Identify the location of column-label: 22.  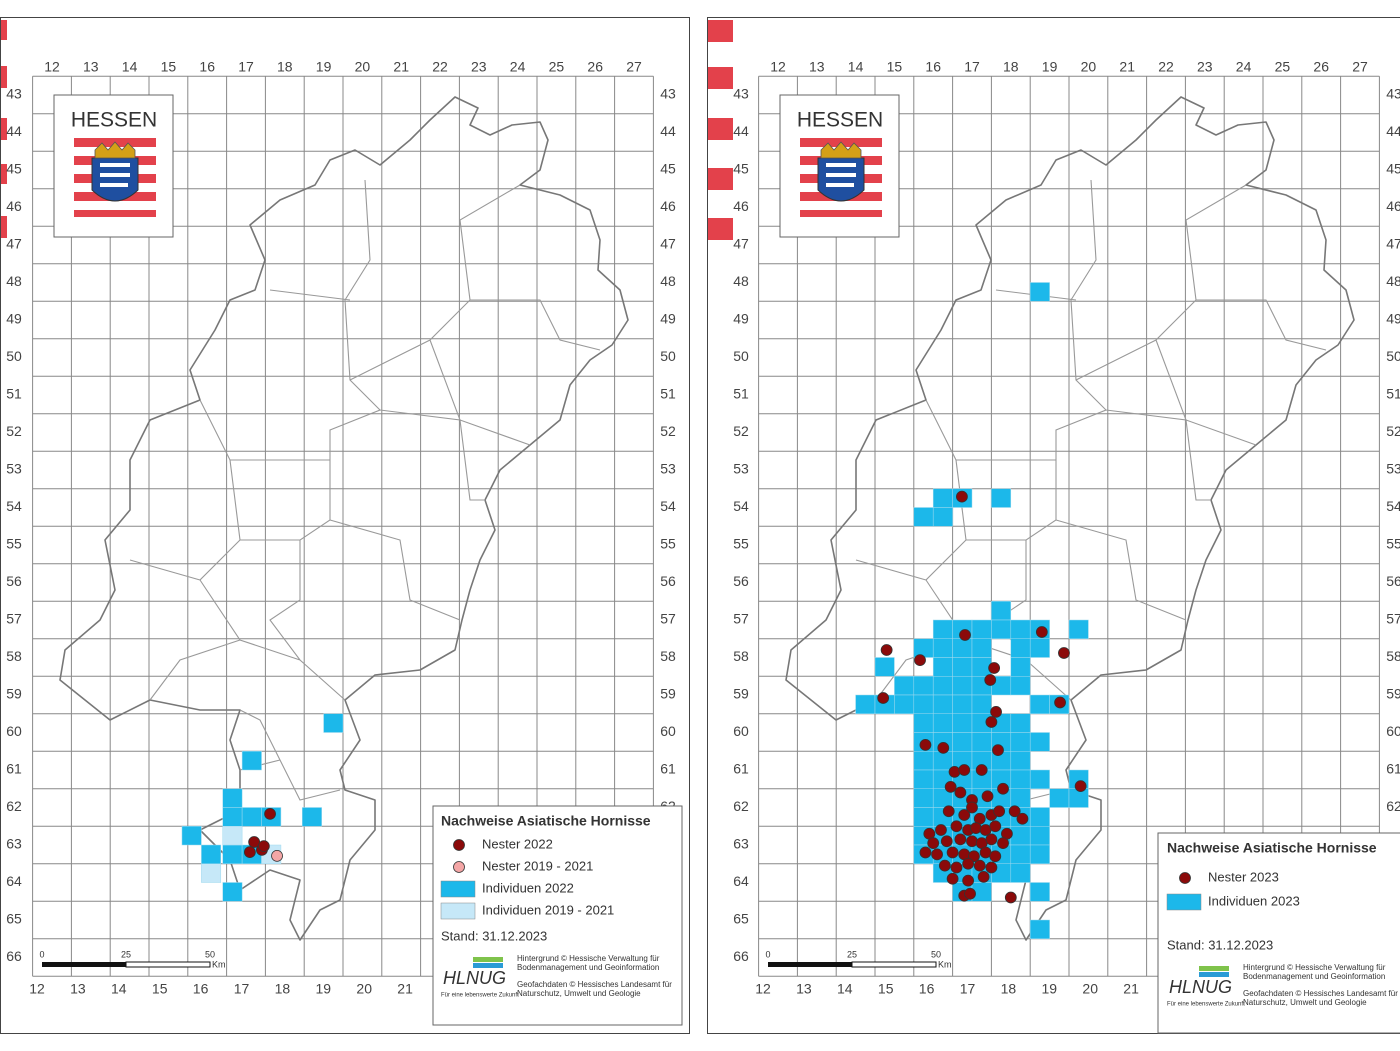
(440, 67).